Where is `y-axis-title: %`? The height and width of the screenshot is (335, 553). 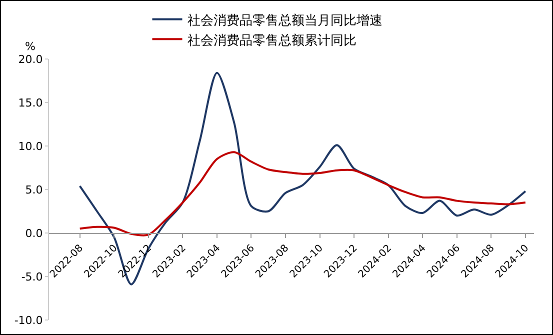
y-axis-title: % is located at coordinates (30, 46).